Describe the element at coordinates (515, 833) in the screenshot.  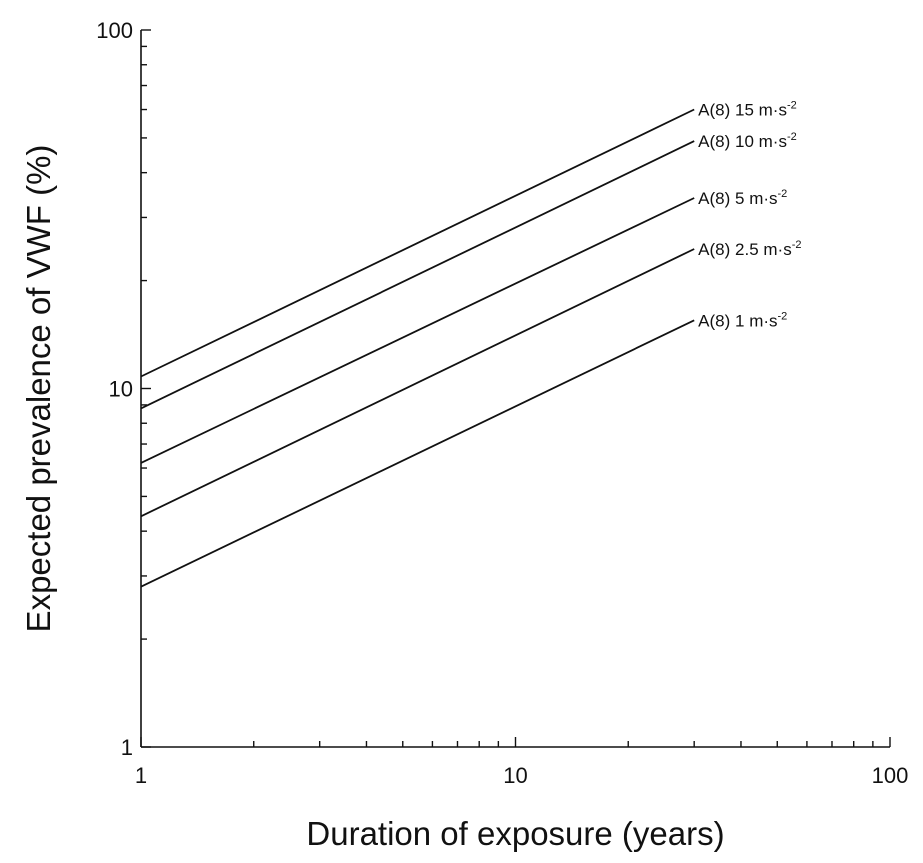
I see `x-axis-title: Duration of exposure (years)` at that location.